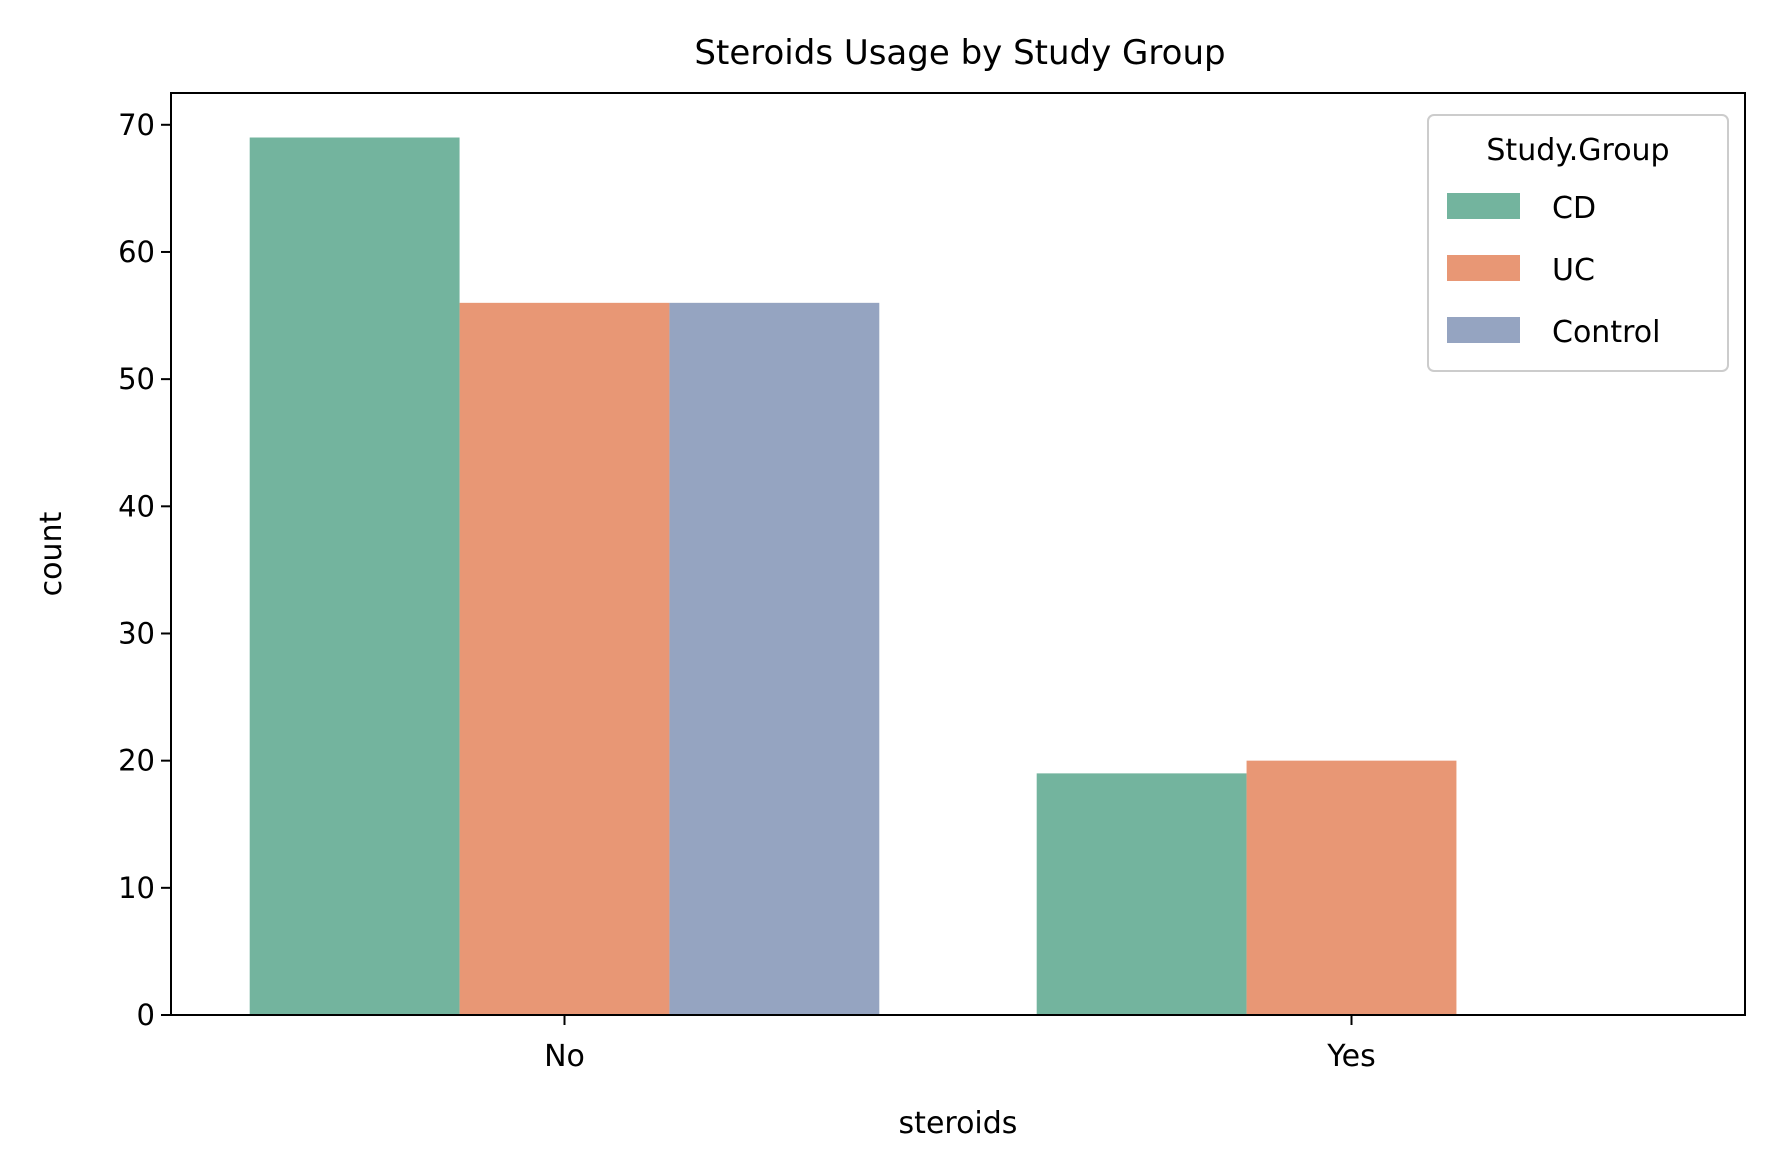 This screenshot has height=1168, width=1767. I want to click on y-tick-label: 60, so click(136, 252).